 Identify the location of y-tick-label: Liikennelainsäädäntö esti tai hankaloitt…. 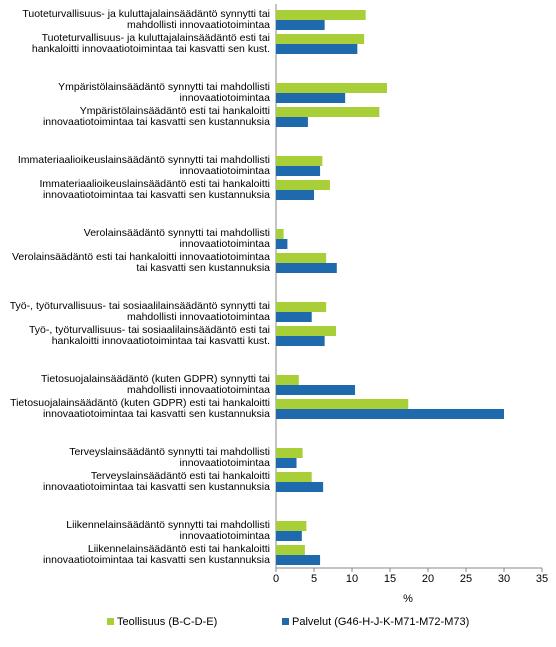
(156, 554).